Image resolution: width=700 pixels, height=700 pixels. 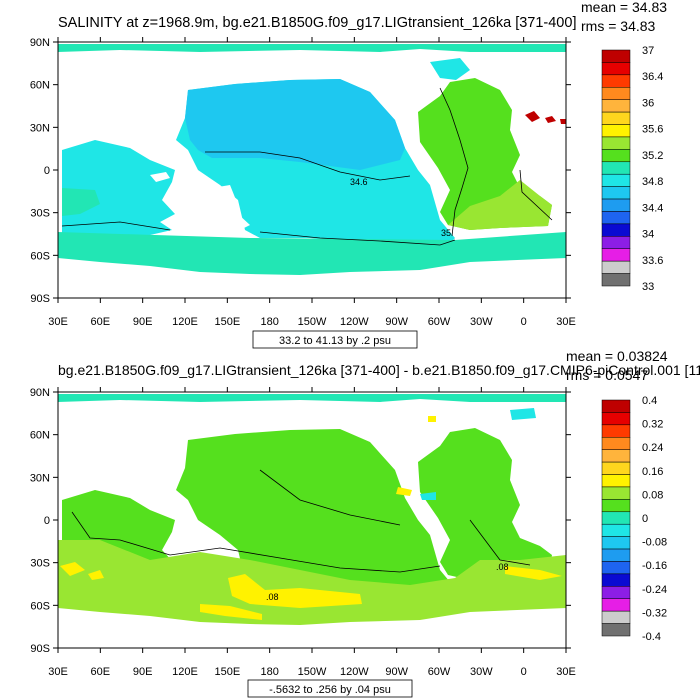 I want to click on range-label: -.5632 to .256 by .04 psu, so click(x=330, y=690).